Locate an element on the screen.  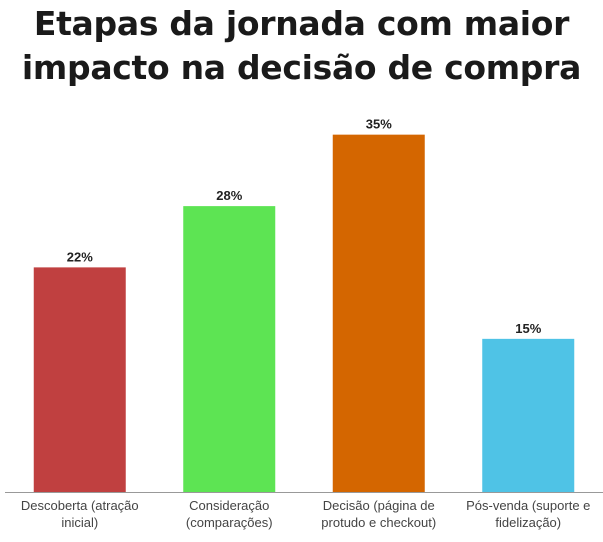
value-label-4: 15% is located at coordinates (528, 328).